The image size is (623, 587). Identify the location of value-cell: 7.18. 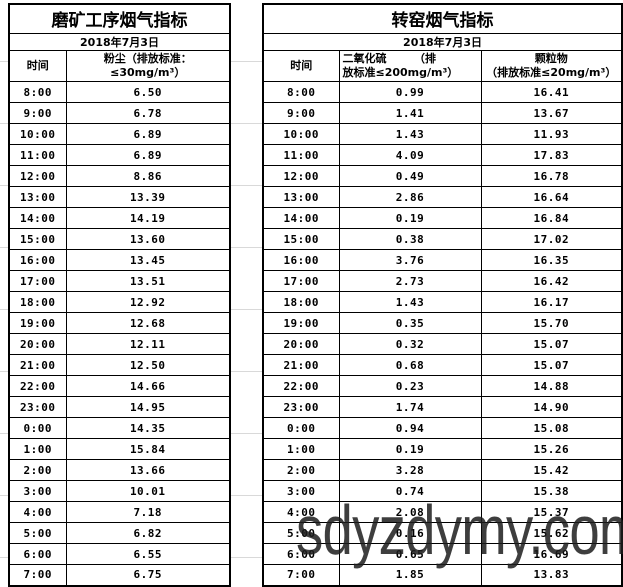
(148, 512).